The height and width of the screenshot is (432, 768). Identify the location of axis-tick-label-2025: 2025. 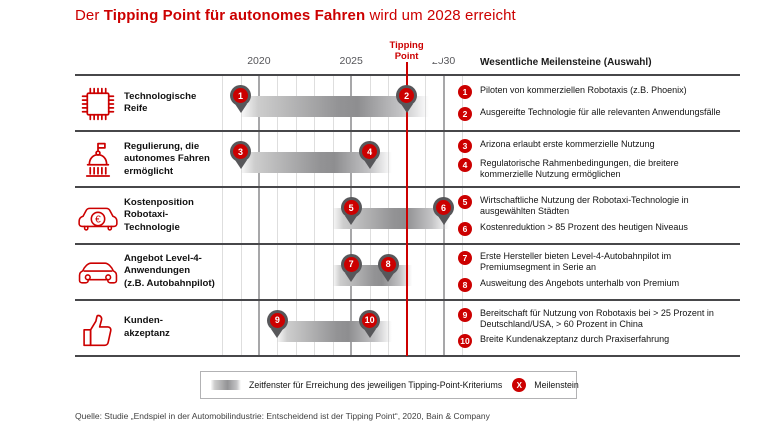
(351, 61).